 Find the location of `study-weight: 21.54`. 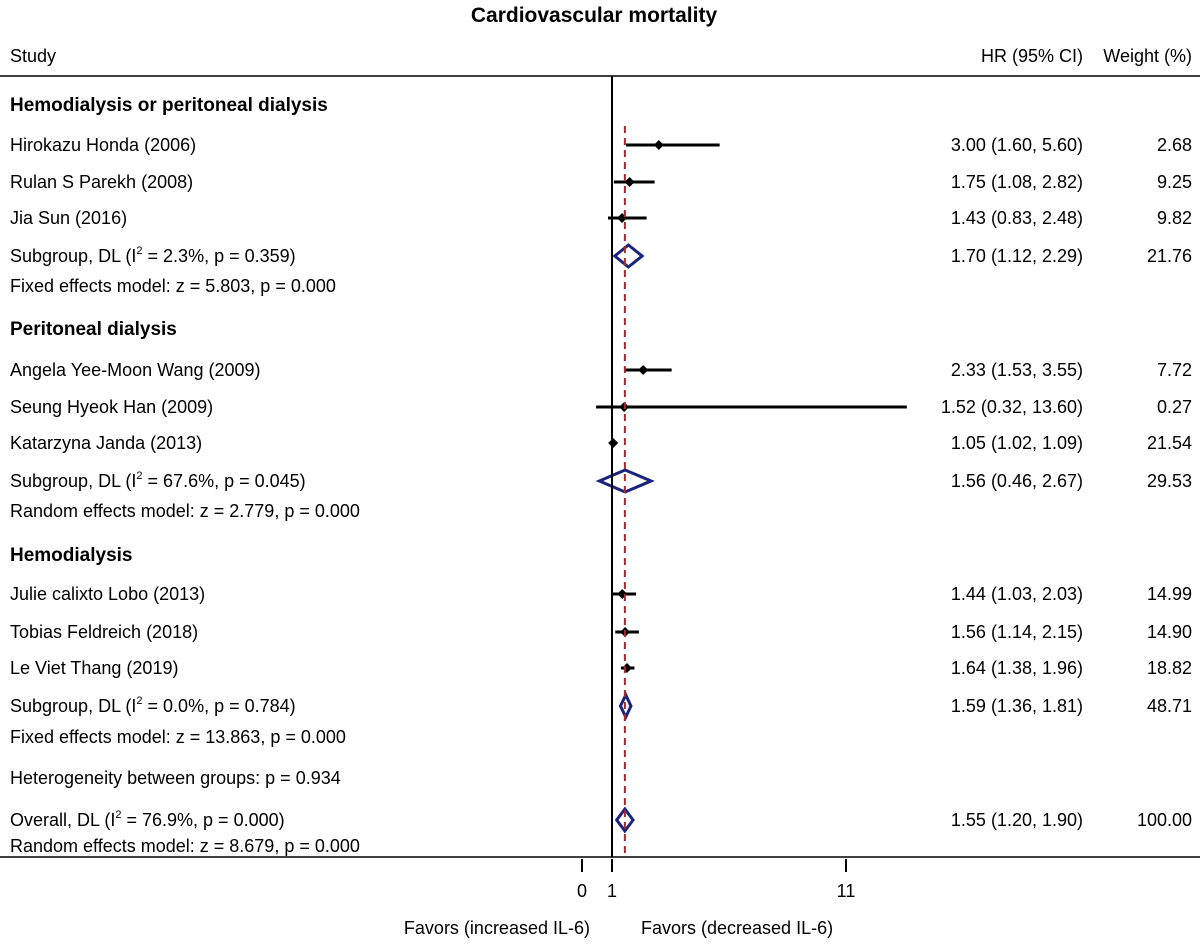

study-weight: 21.54 is located at coordinates (1169, 443).